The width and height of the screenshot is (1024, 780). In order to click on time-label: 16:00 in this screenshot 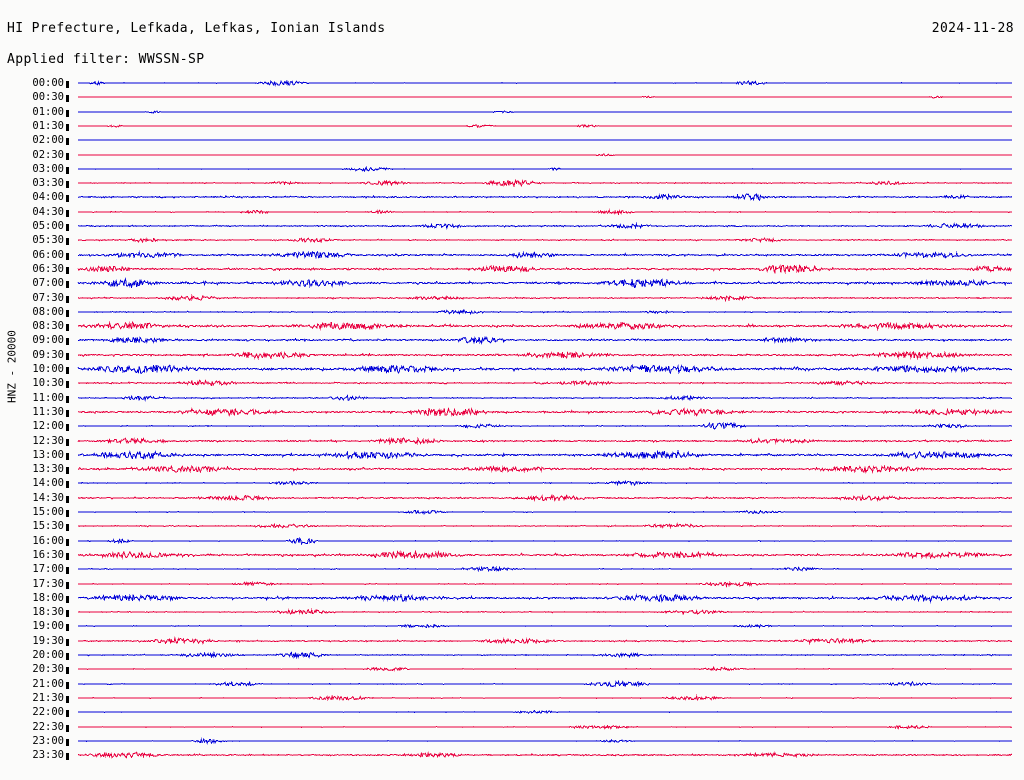, I will do `click(48, 540)`.